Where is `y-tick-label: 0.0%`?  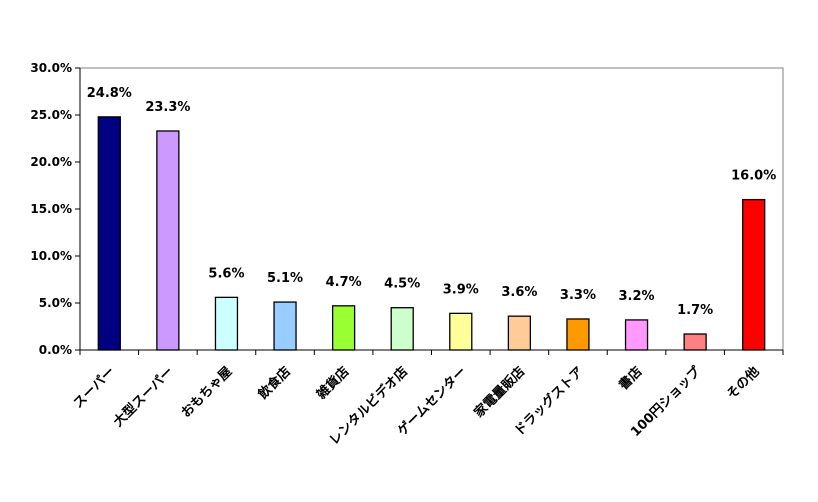 y-tick-label: 0.0% is located at coordinates (55, 350).